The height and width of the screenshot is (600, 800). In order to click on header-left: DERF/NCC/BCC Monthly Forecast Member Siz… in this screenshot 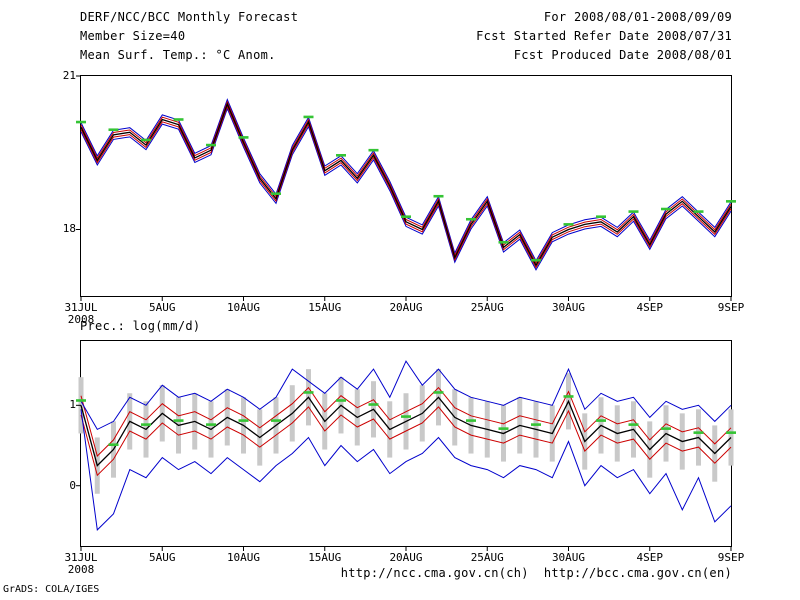, I will do `click(189, 36)`.